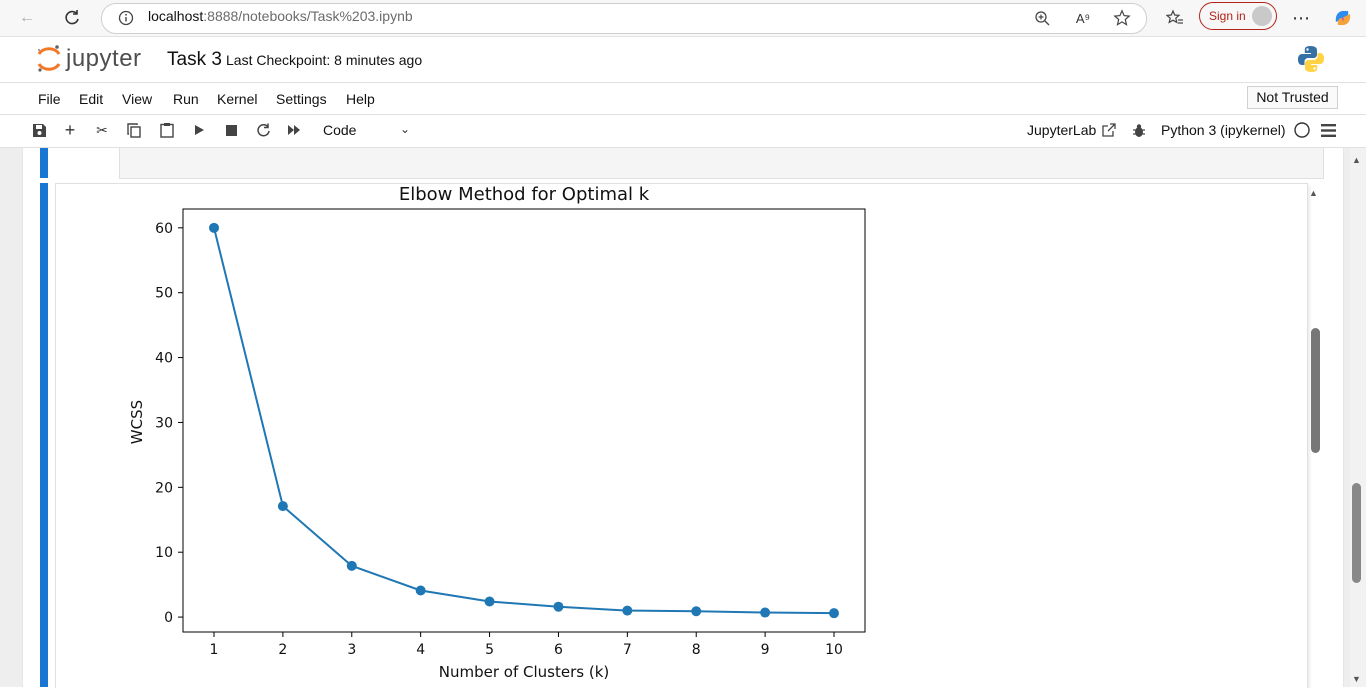 The image size is (1366, 688). What do you see at coordinates (164, 423) in the screenshot?
I see `y-tick-label: 30` at bounding box center [164, 423].